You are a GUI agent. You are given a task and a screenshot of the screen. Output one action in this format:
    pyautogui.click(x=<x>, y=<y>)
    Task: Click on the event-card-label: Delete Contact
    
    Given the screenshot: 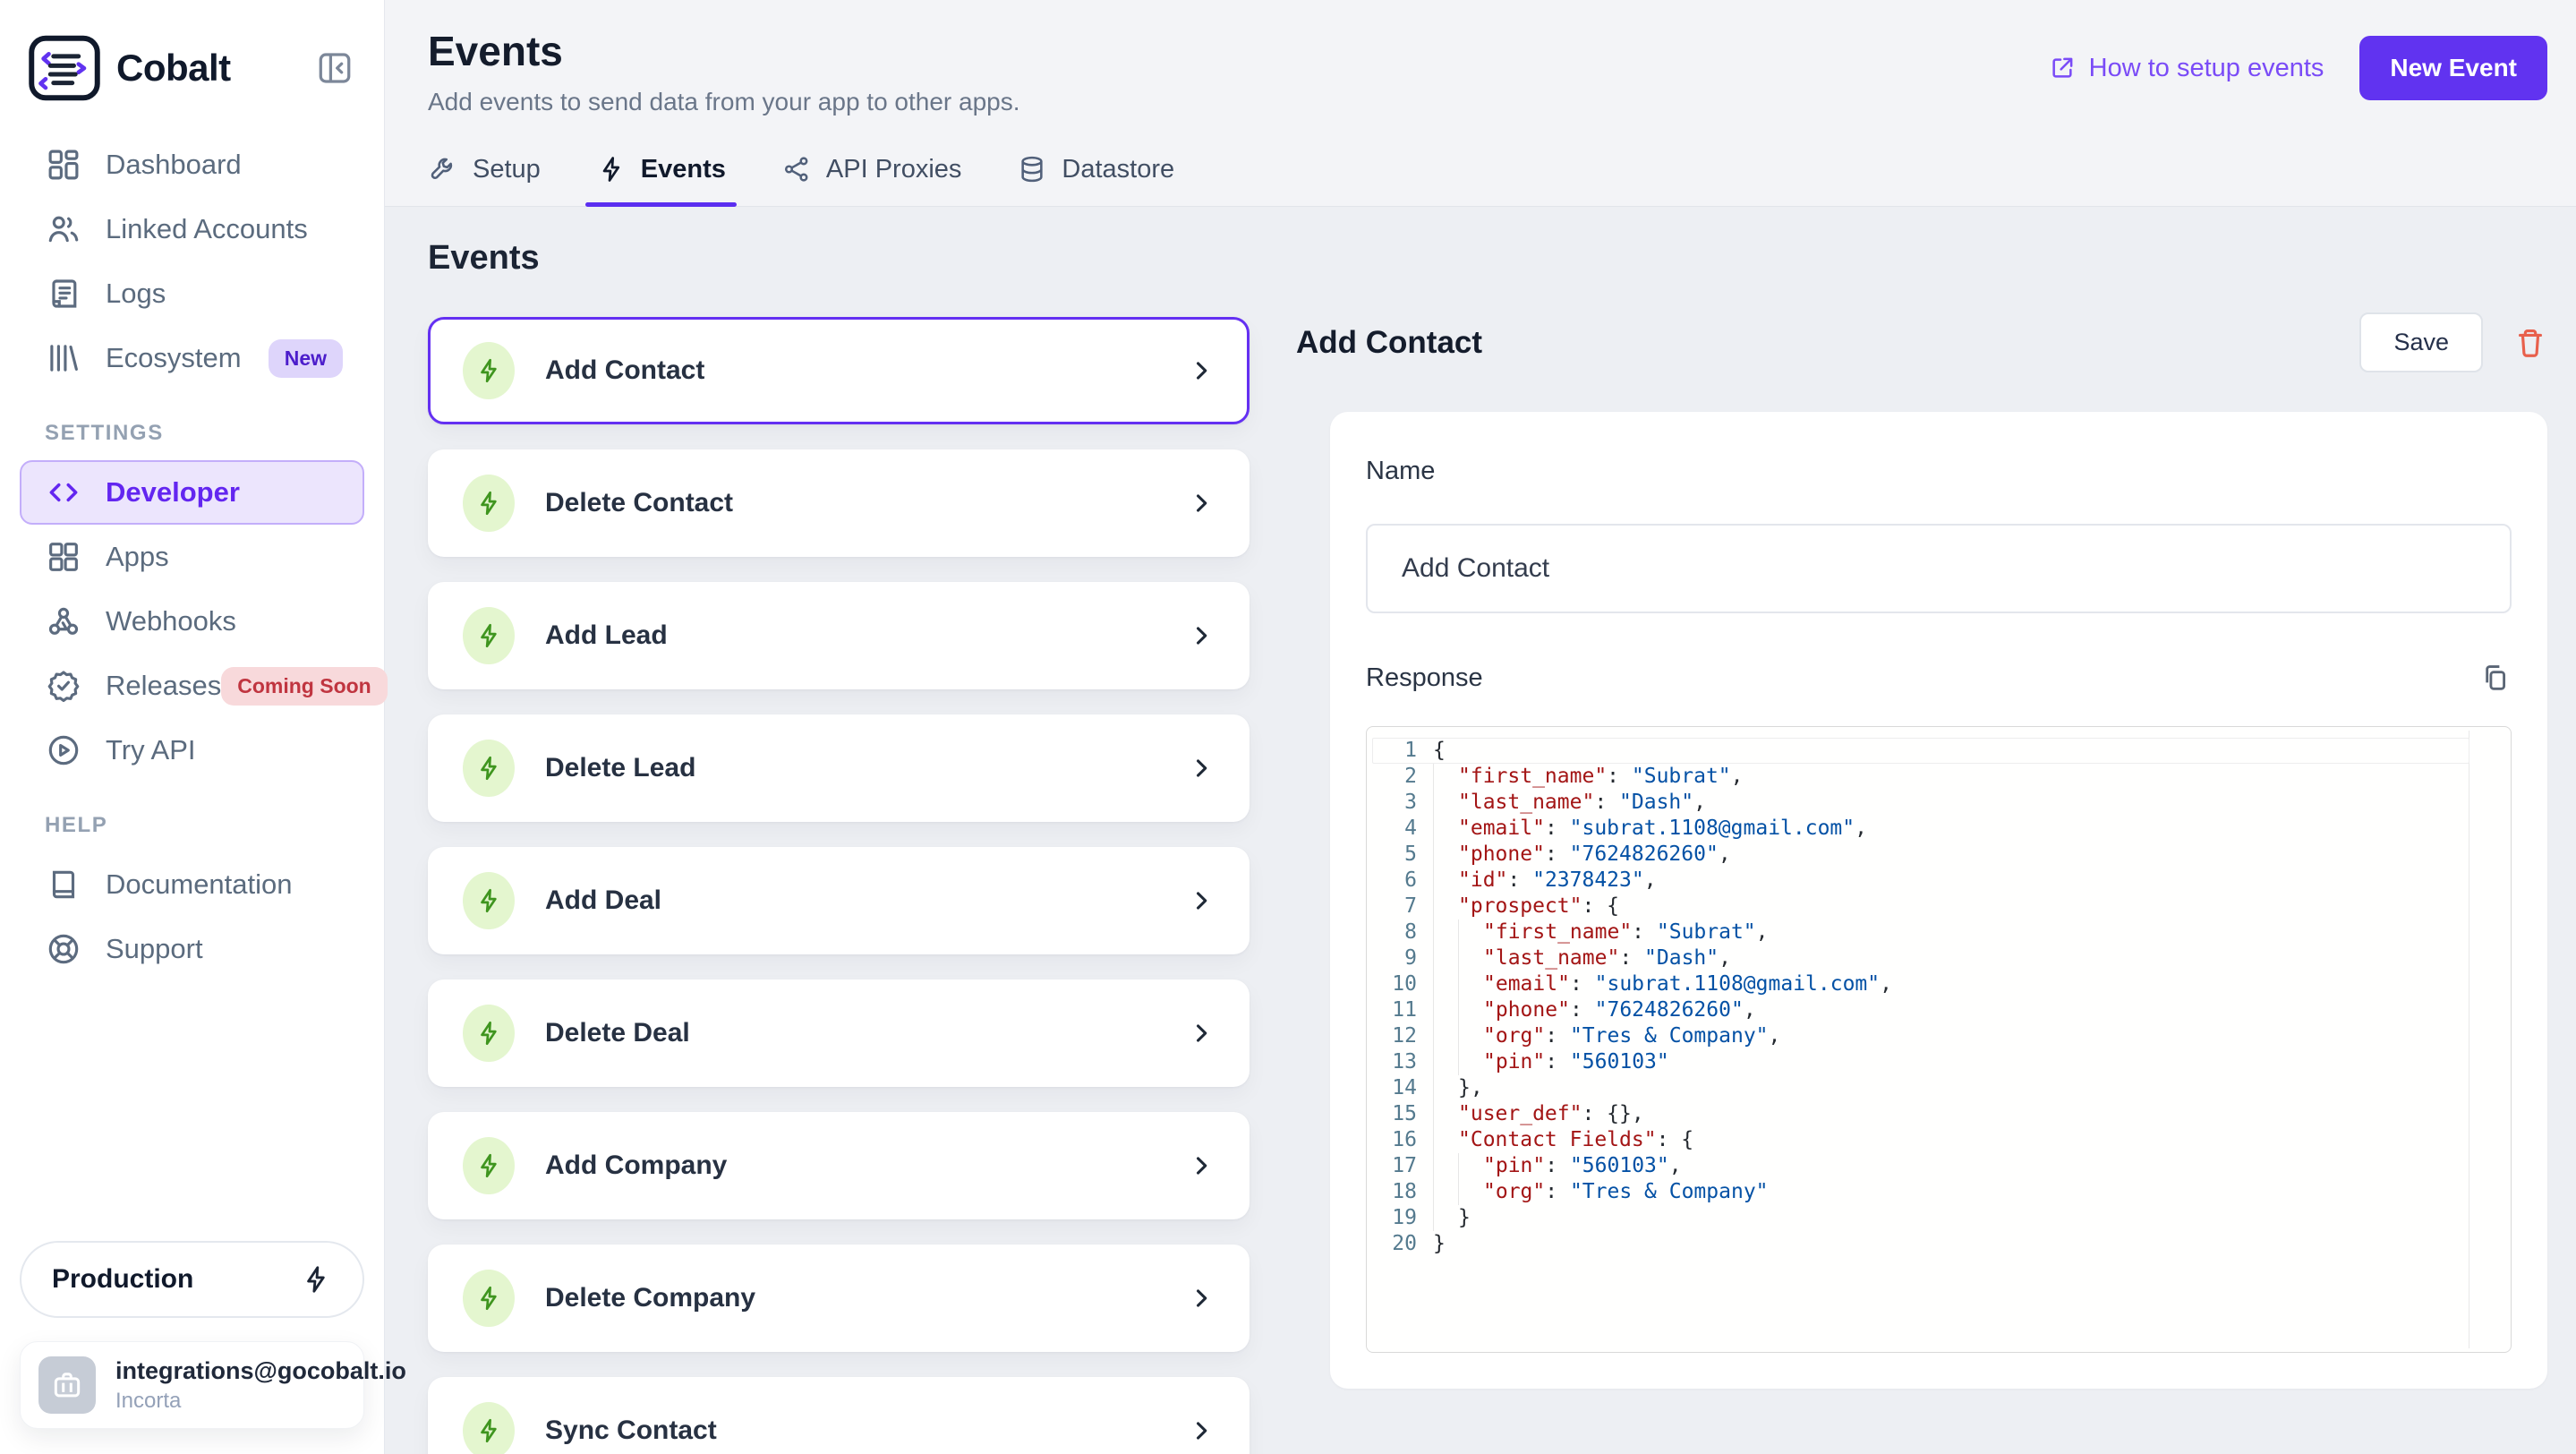 What is the action you would take?
    pyautogui.click(x=639, y=502)
    